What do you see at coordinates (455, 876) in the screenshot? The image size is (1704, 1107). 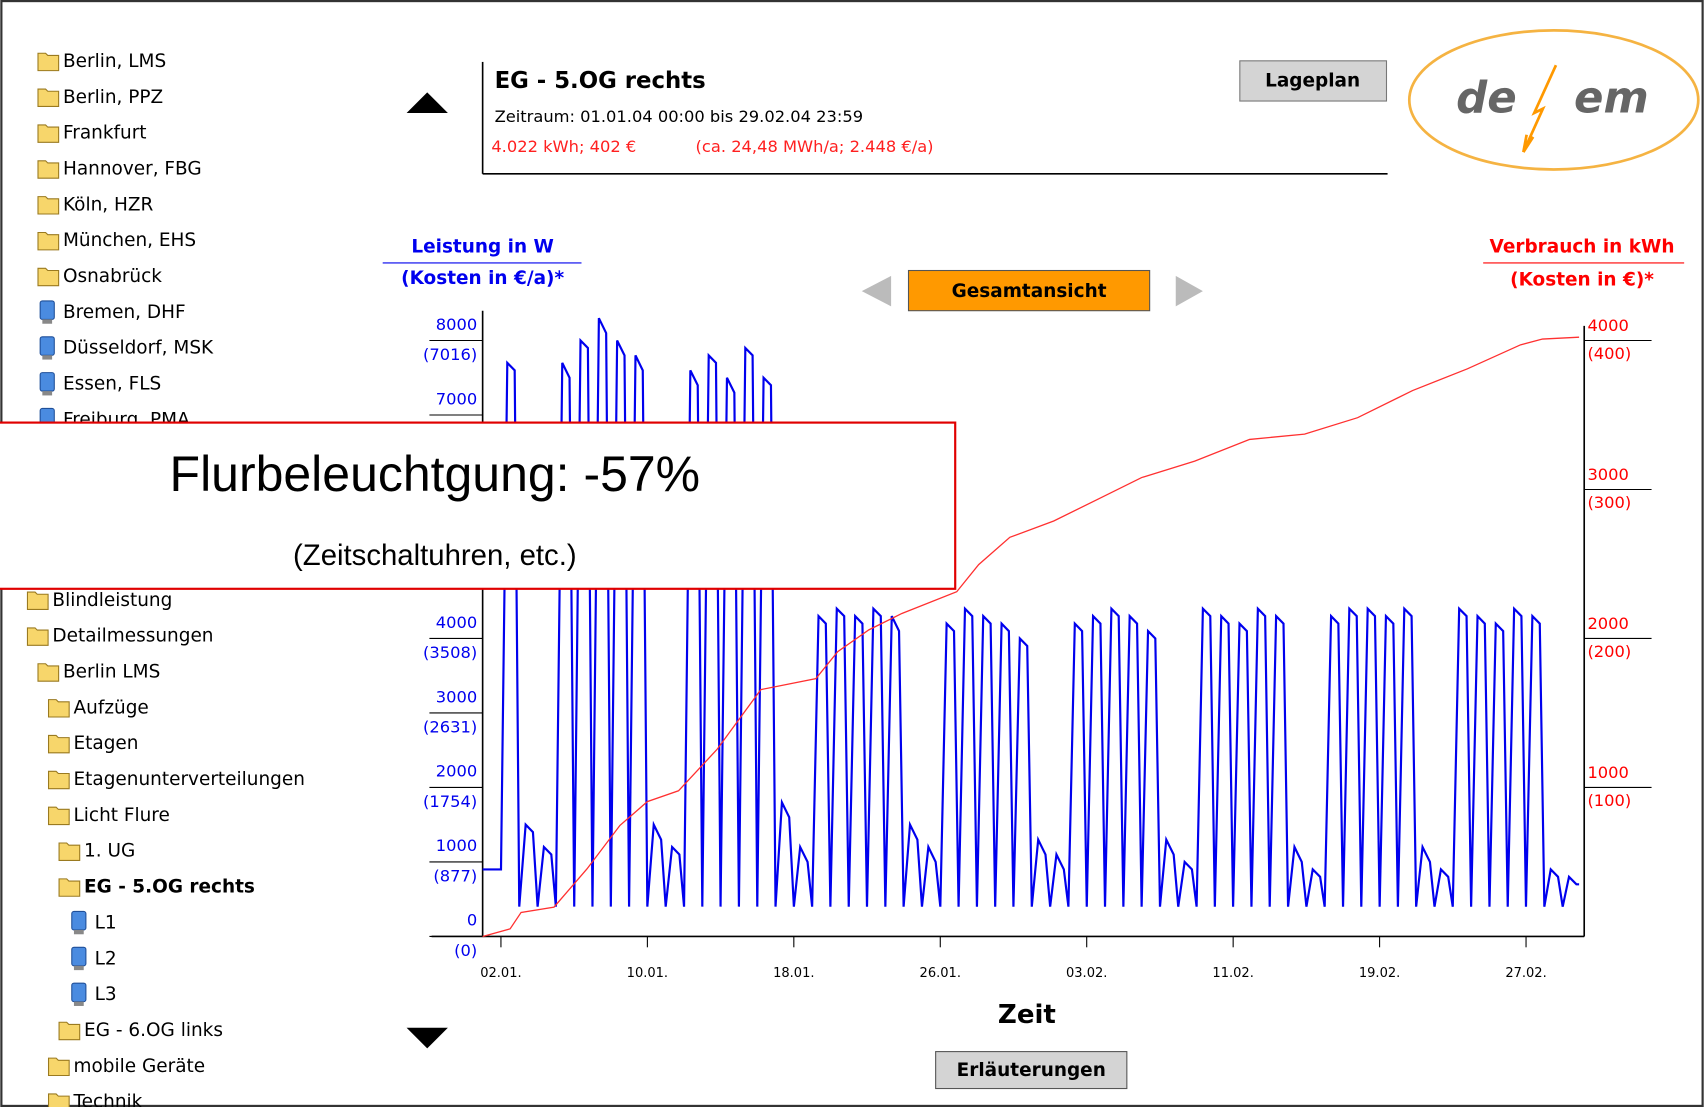 I see `y-cost-label: (877)` at bounding box center [455, 876].